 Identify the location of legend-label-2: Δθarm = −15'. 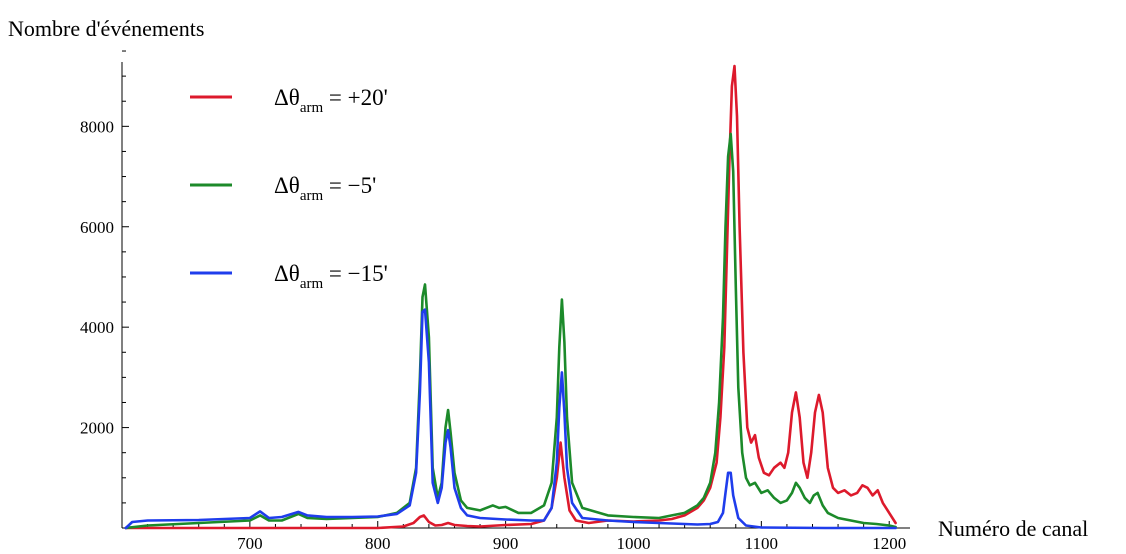
(331, 276).